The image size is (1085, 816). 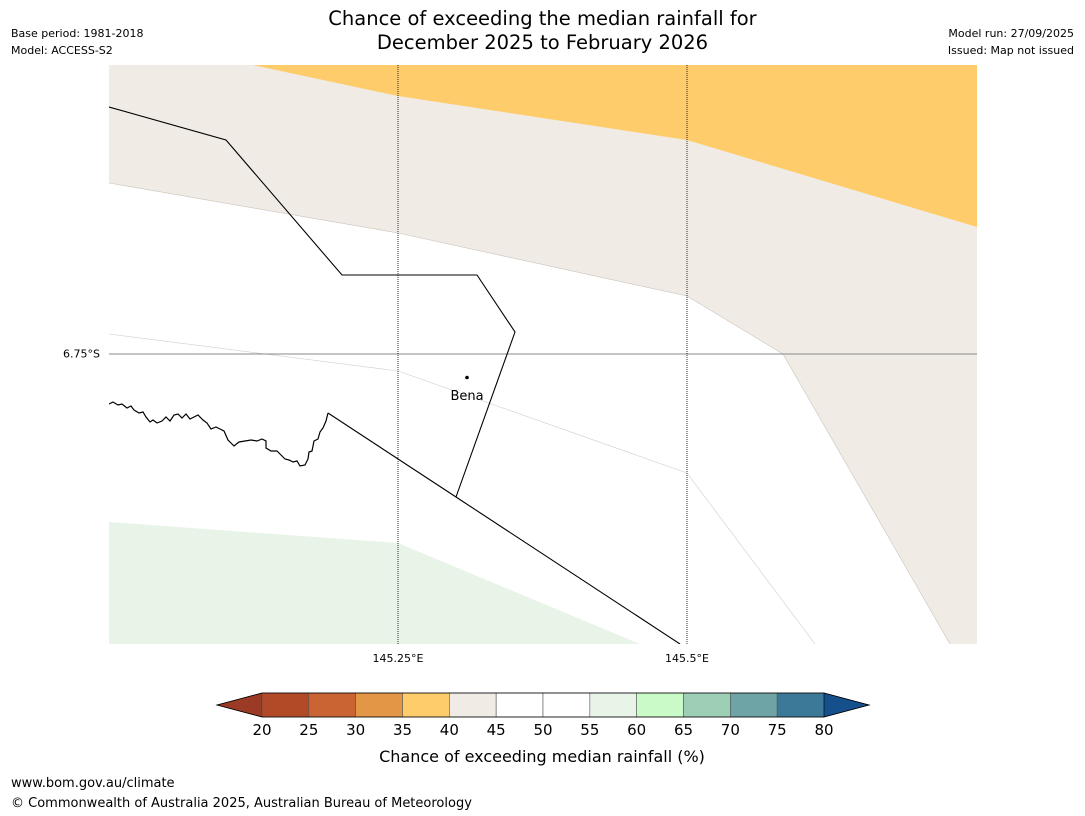 What do you see at coordinates (308, 730) in the screenshot?
I see `colorbar-tick-label: 25` at bounding box center [308, 730].